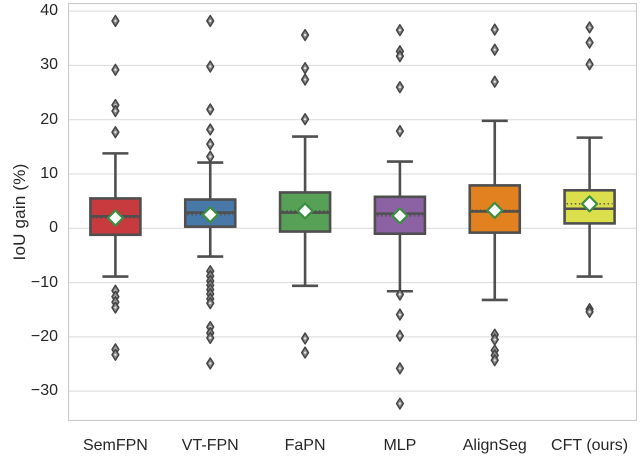 The image size is (640, 458). Describe the element at coordinates (400, 445) in the screenshot. I see `x-tick-label: MLP` at that location.